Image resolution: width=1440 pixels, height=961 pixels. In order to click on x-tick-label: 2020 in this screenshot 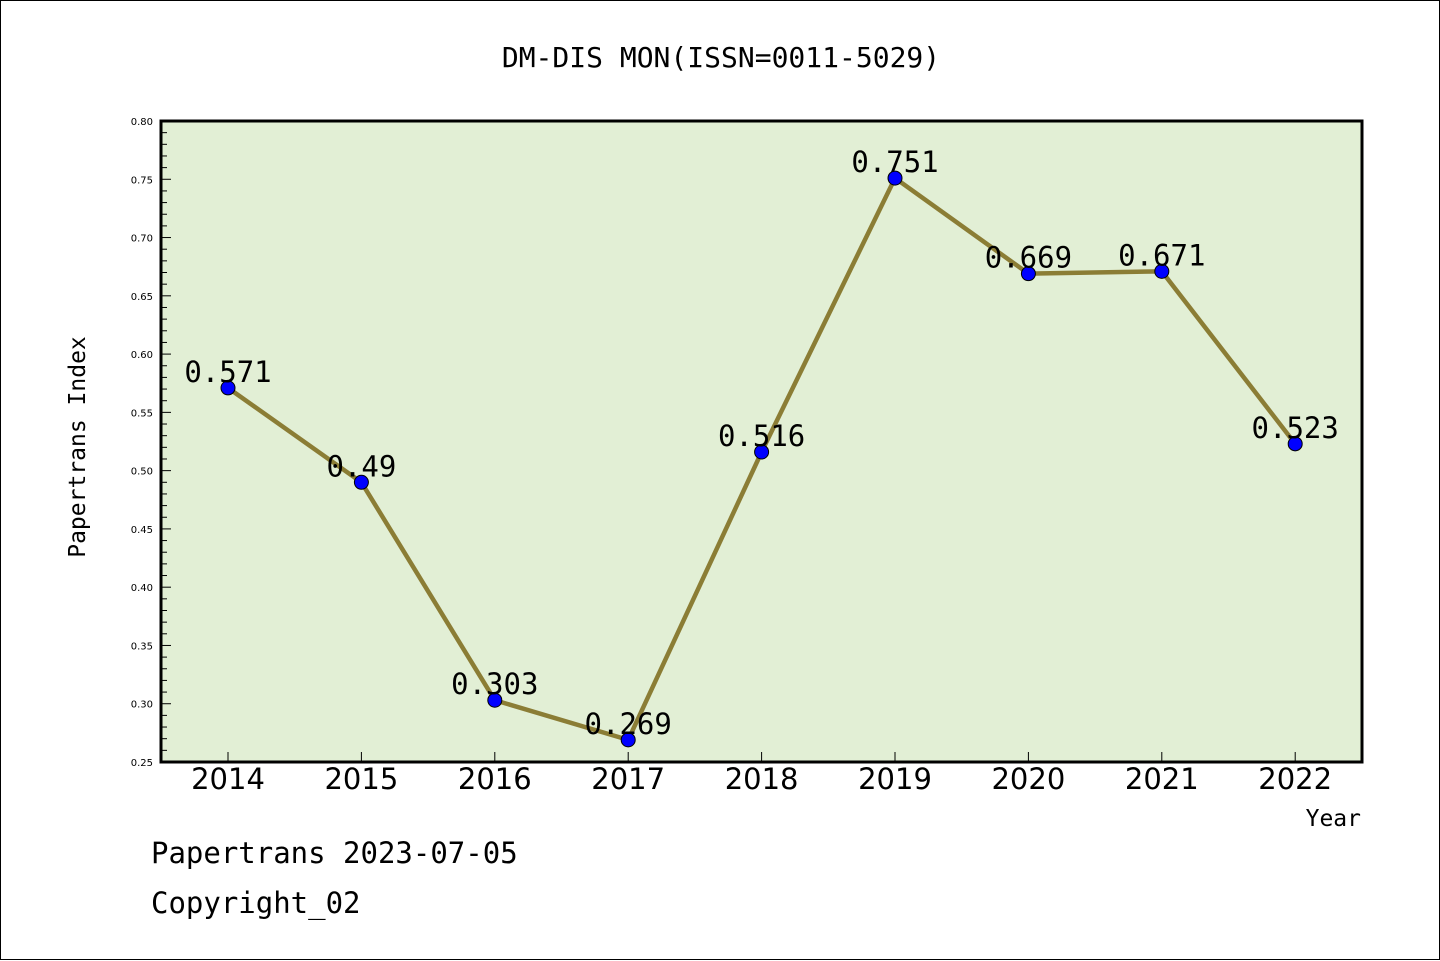, I will do `click(1028, 779)`.